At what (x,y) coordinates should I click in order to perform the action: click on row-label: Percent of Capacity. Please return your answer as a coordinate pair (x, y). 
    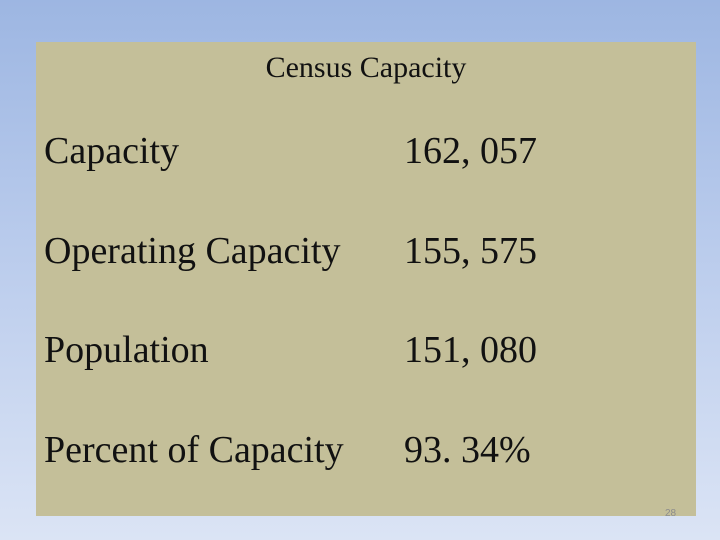
    Looking at the image, I should click on (194, 450).